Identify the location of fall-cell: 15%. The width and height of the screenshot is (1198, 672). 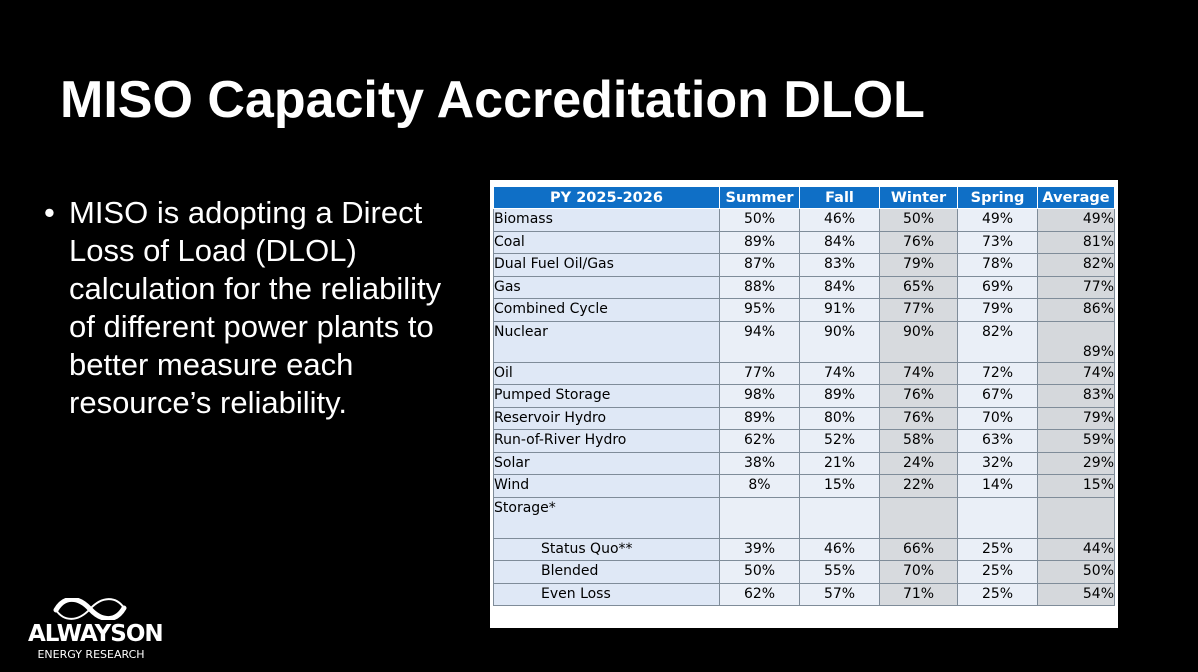
(839, 486).